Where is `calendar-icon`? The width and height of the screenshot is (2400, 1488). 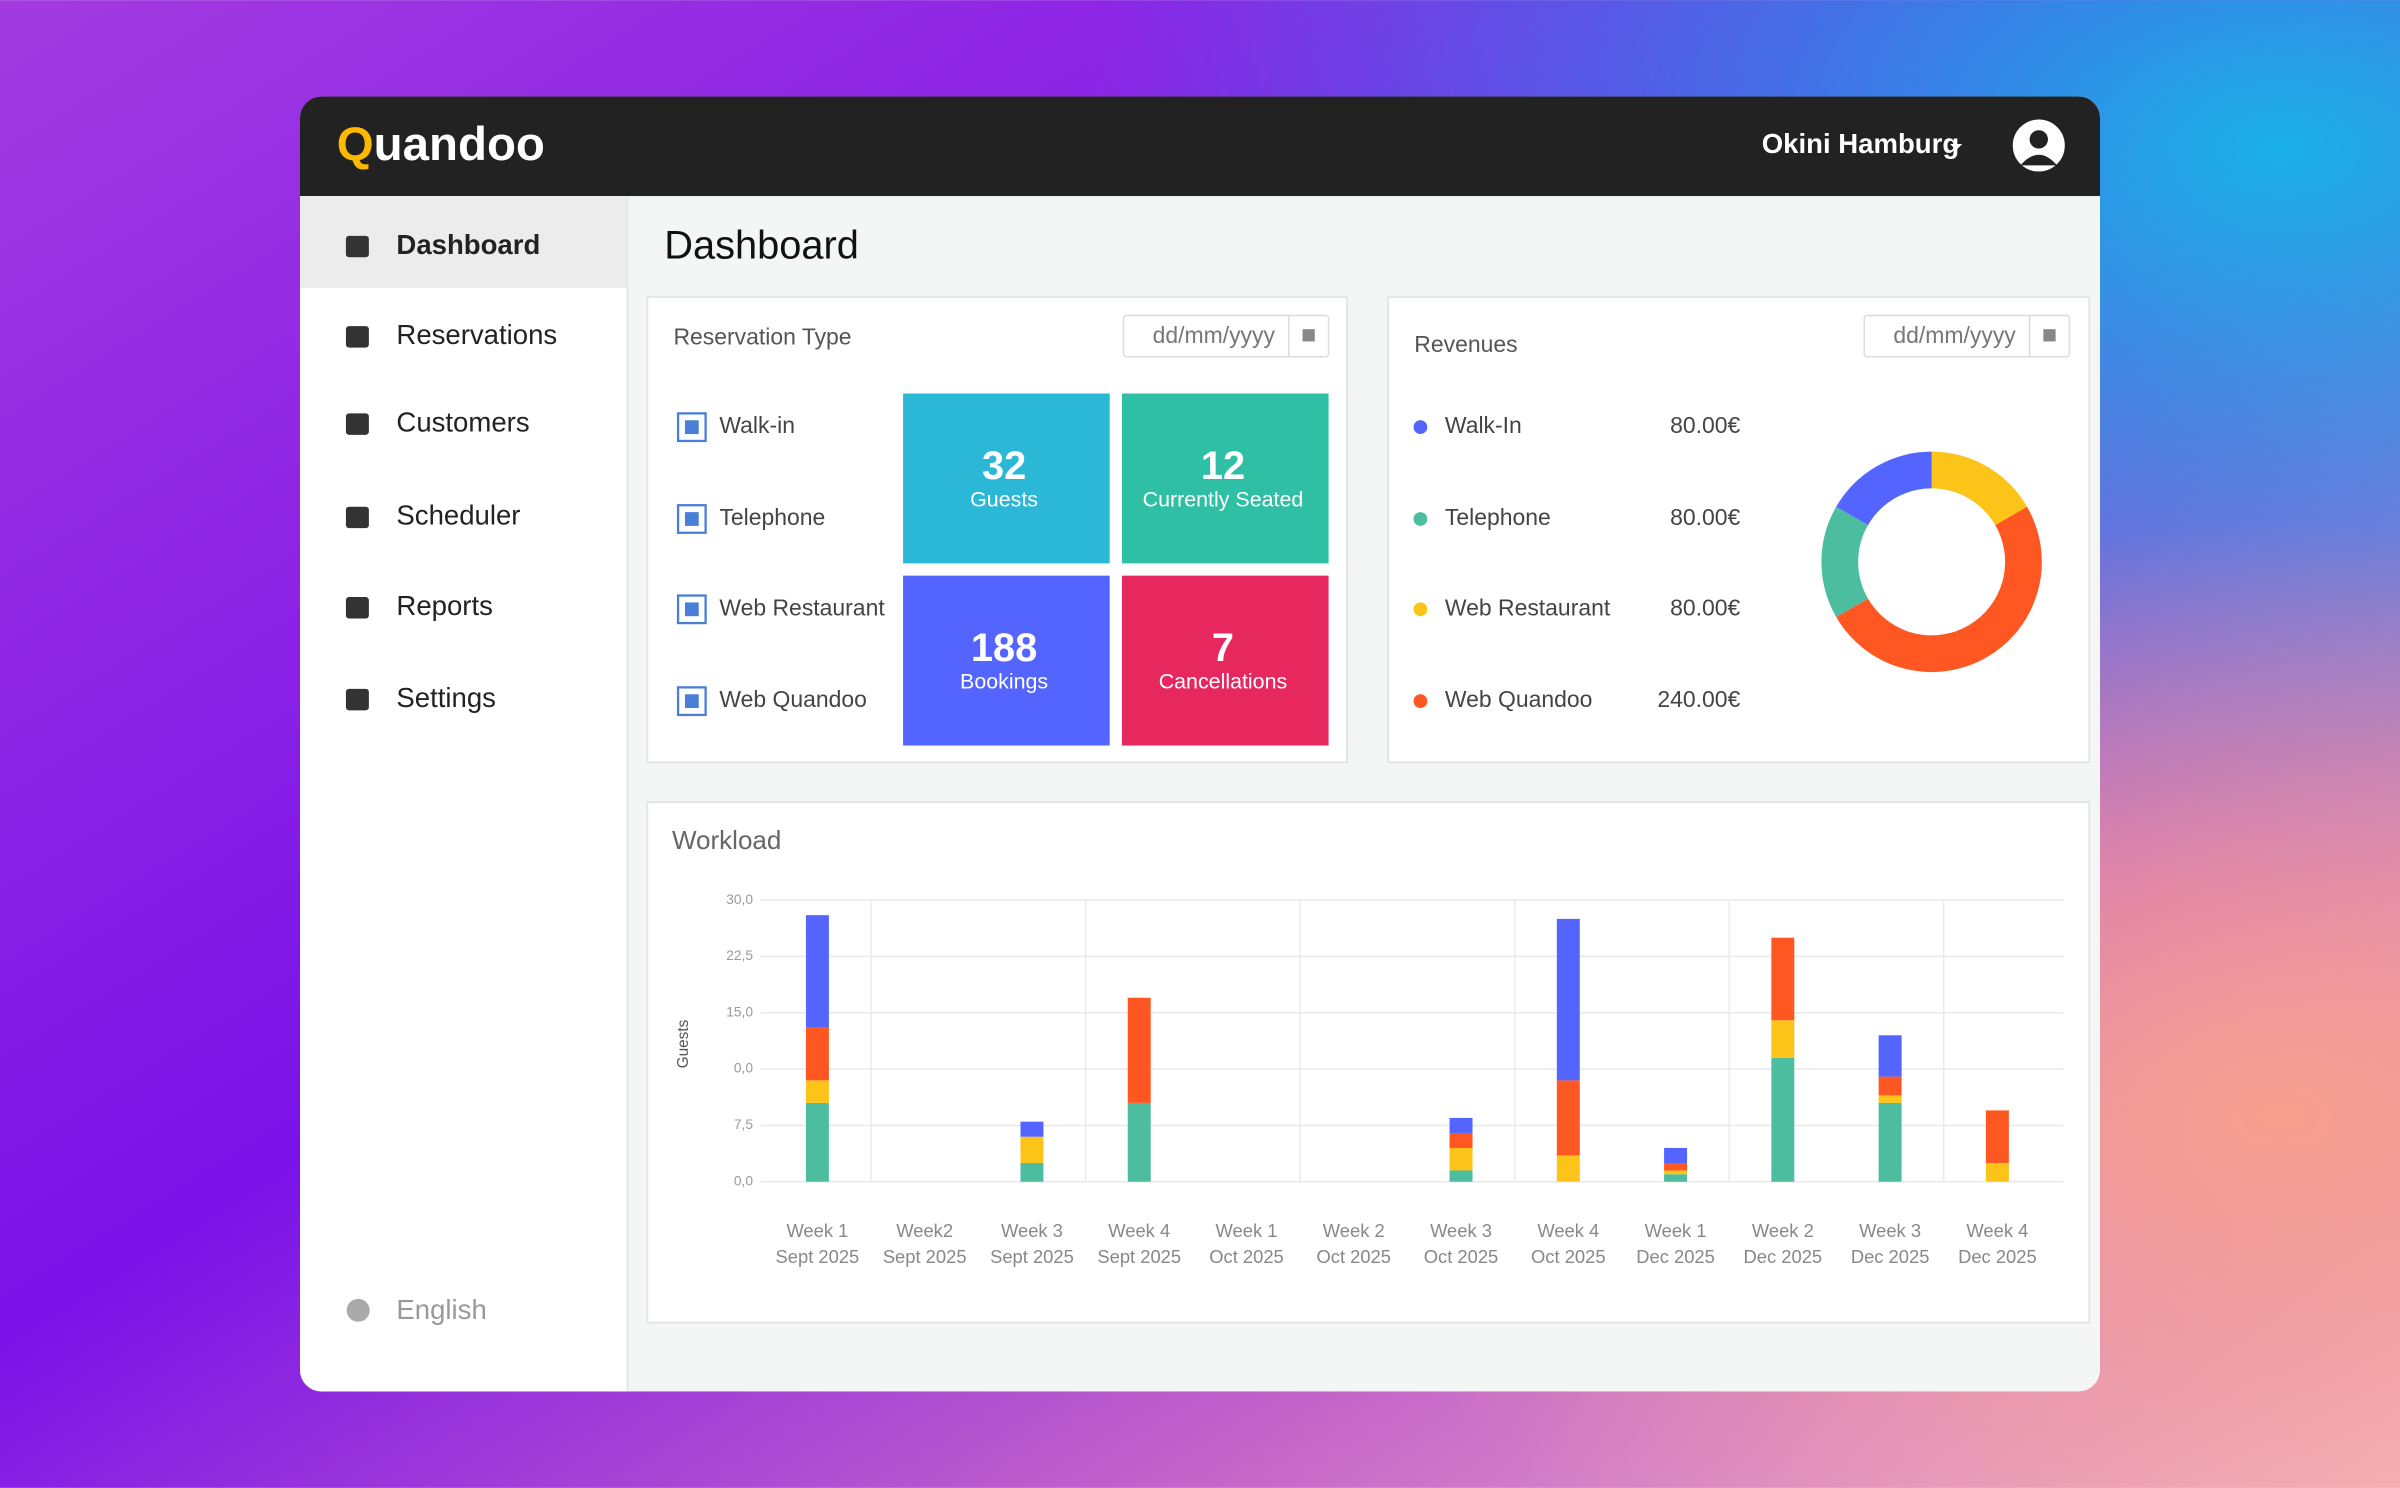 calendar-icon is located at coordinates (1308, 335).